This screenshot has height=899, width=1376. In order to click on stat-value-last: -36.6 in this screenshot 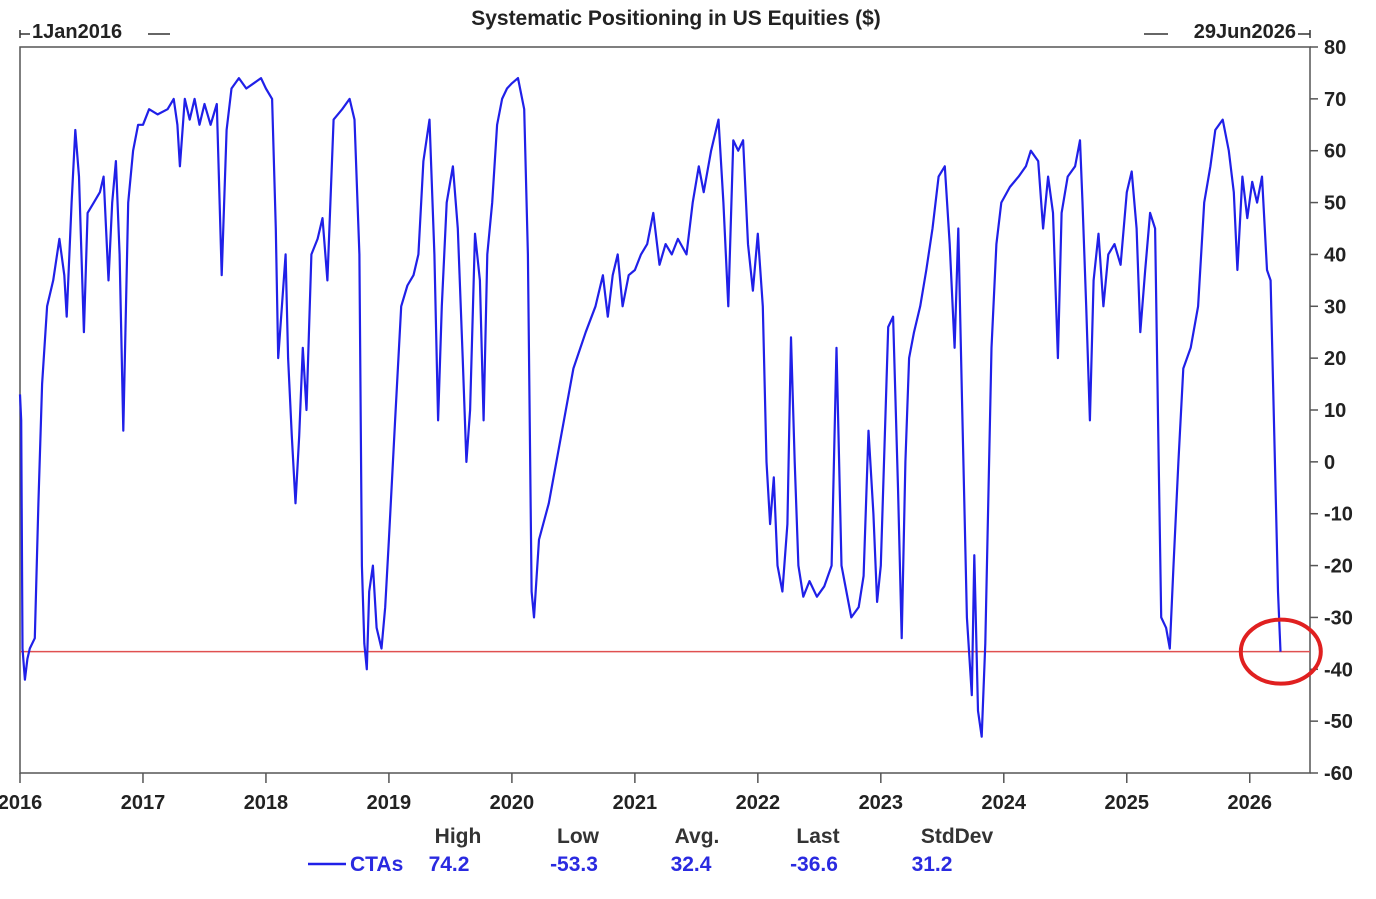, I will do `click(814, 864)`.